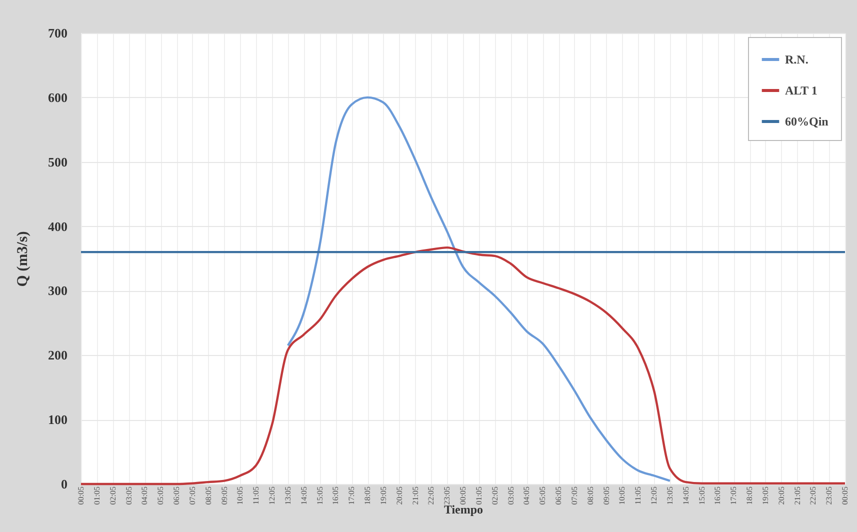 This screenshot has width=857, height=532. Describe the element at coordinates (807, 121) in the screenshot. I see `legend-label: 60%Qin` at that location.